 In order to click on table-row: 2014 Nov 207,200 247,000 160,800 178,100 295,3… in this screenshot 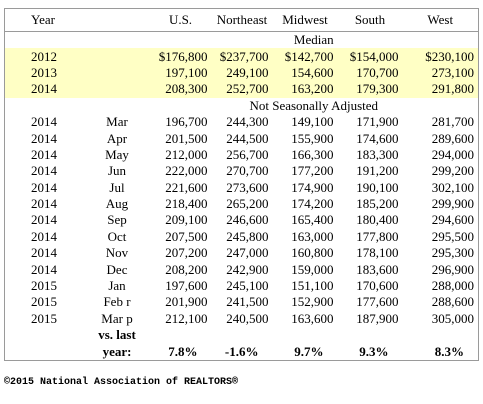, I will do `click(242, 253)`.